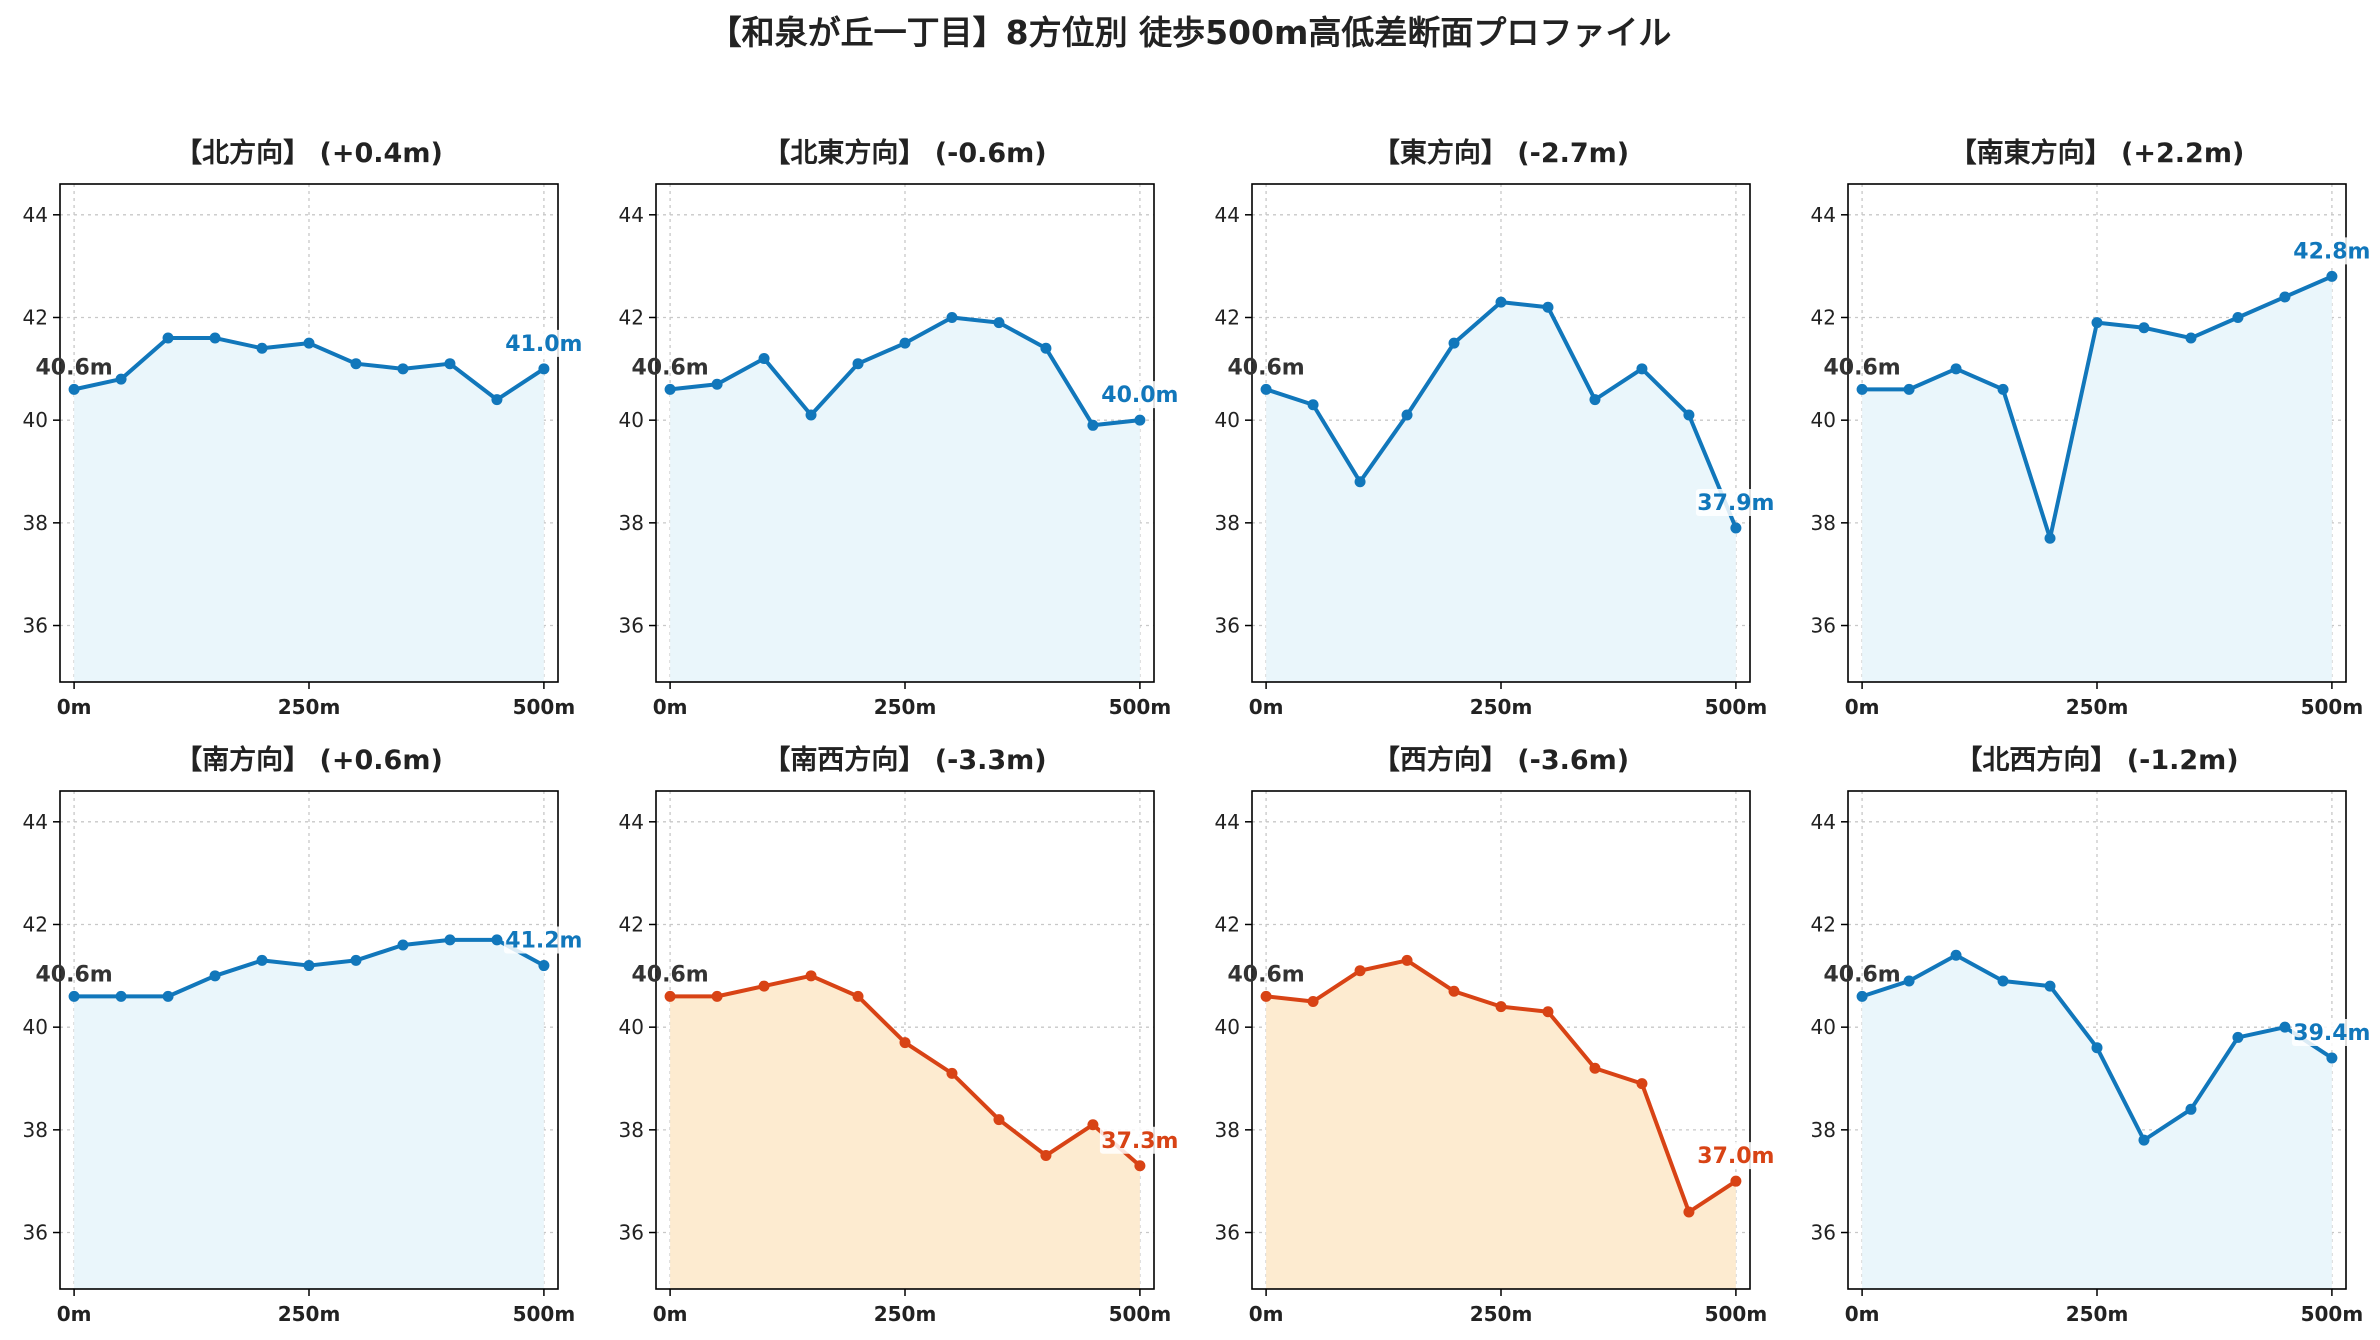 The height and width of the screenshot is (1340, 2380). What do you see at coordinates (904, 760) in the screenshot?
I see `panel-title: 【南西方向】 (-3.3m)` at bounding box center [904, 760].